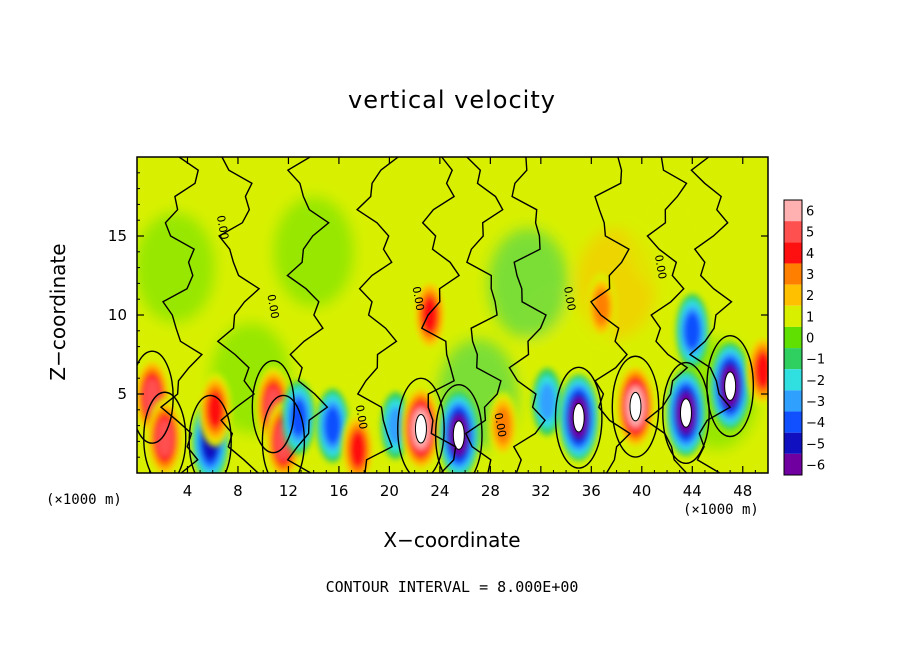 The height and width of the screenshot is (654, 904). What do you see at coordinates (742, 491) in the screenshot?
I see `x-tick-label: 48` at bounding box center [742, 491].